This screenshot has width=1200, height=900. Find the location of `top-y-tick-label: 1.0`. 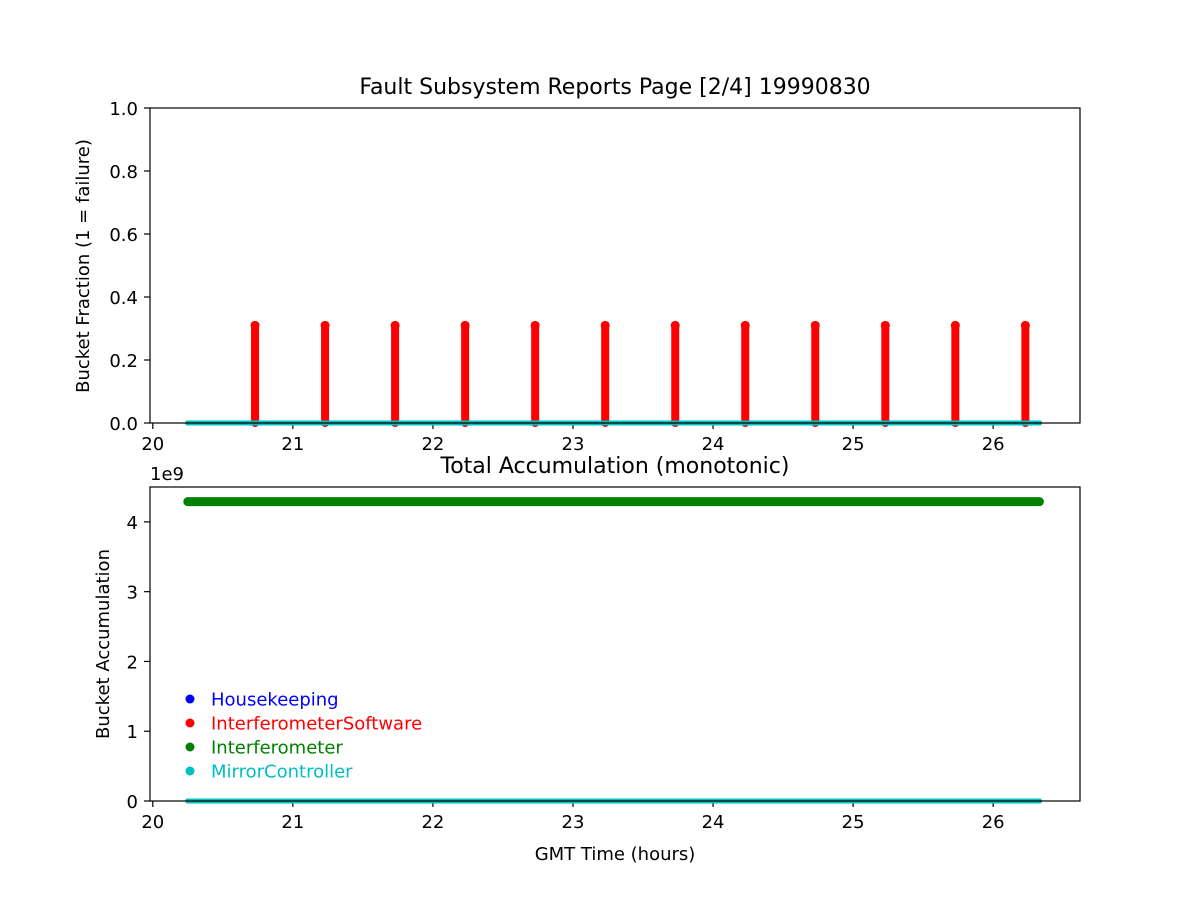

top-y-tick-label: 1.0 is located at coordinates (123, 109).